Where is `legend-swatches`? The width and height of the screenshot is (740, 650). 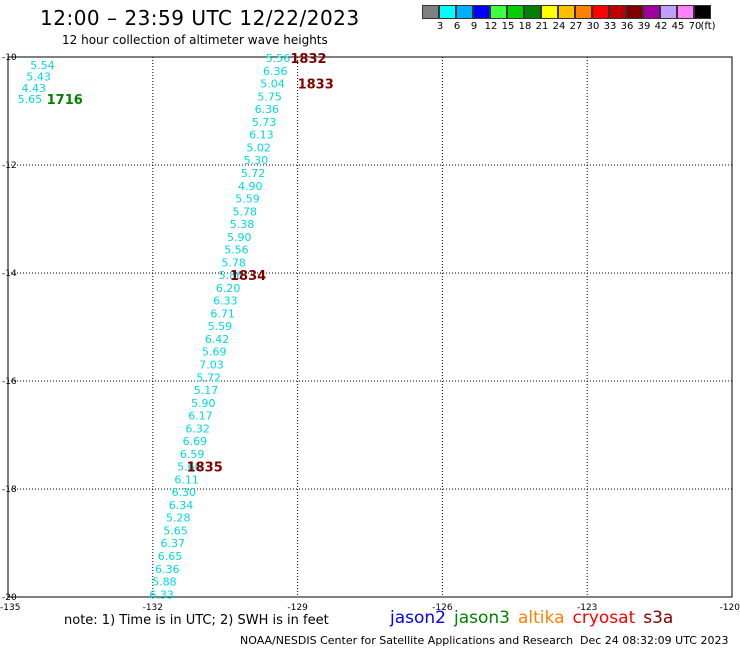
legend-swatches is located at coordinates (566, 12).